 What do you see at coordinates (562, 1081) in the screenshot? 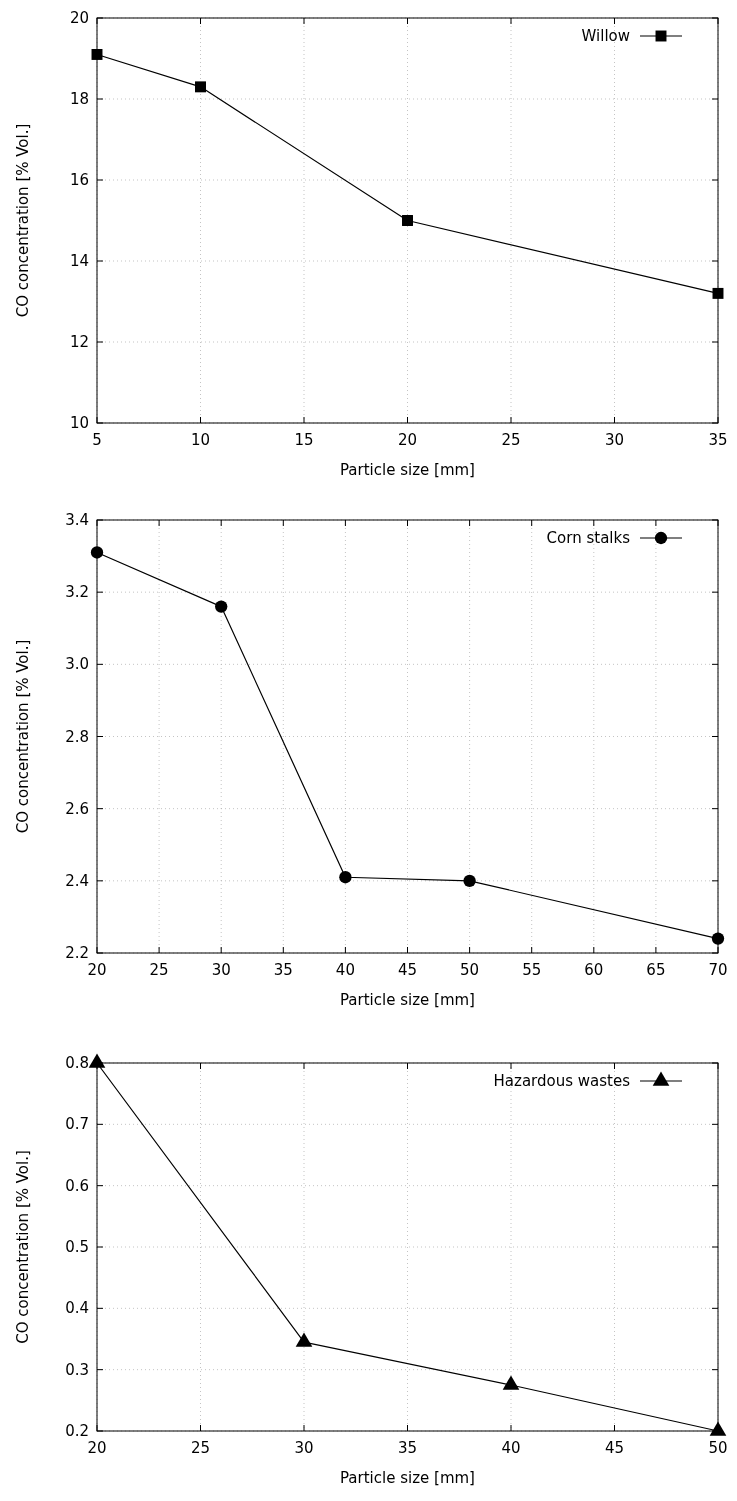
I see `legend-label: Hazardous wastes` at bounding box center [562, 1081].